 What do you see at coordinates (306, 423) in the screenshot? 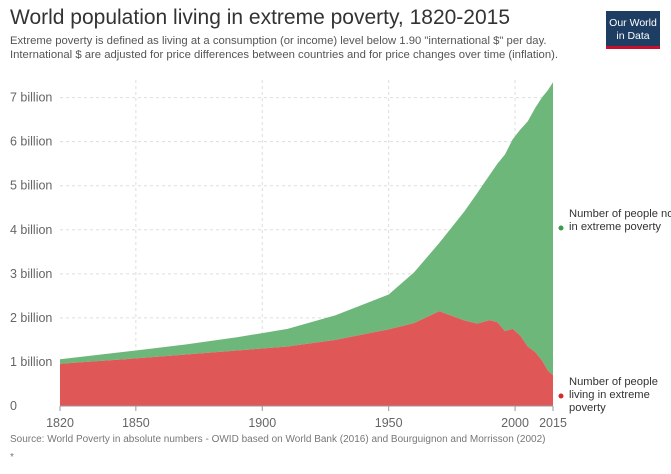
I see `x-axis-labels: 1820 1850 1900 1950 2000 2015` at bounding box center [306, 423].